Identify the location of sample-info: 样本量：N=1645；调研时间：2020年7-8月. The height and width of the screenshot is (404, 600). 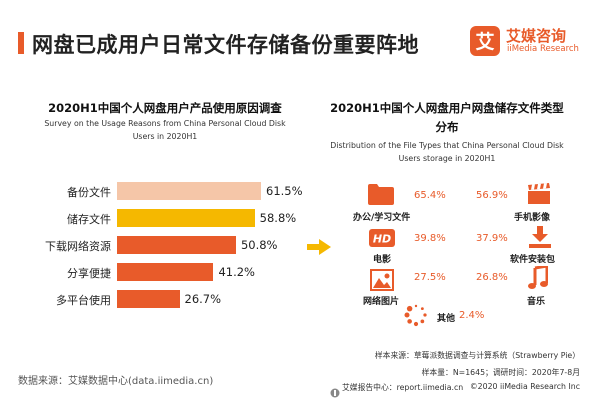
(500, 372).